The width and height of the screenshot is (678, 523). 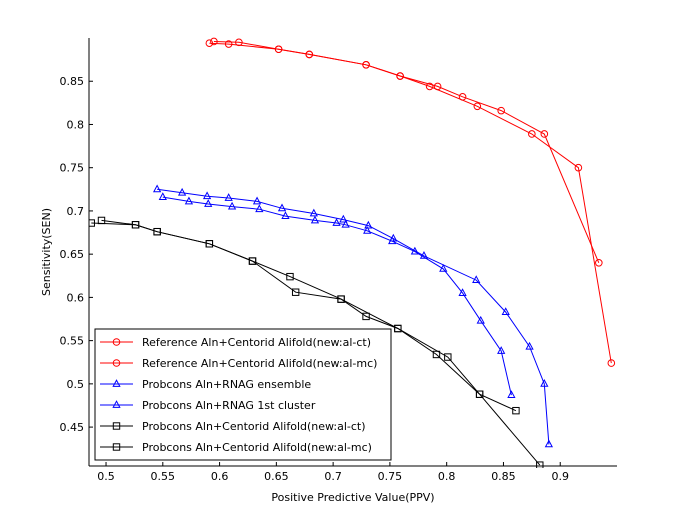 I want to click on x-tick-label: 0.9, so click(x=560, y=476).